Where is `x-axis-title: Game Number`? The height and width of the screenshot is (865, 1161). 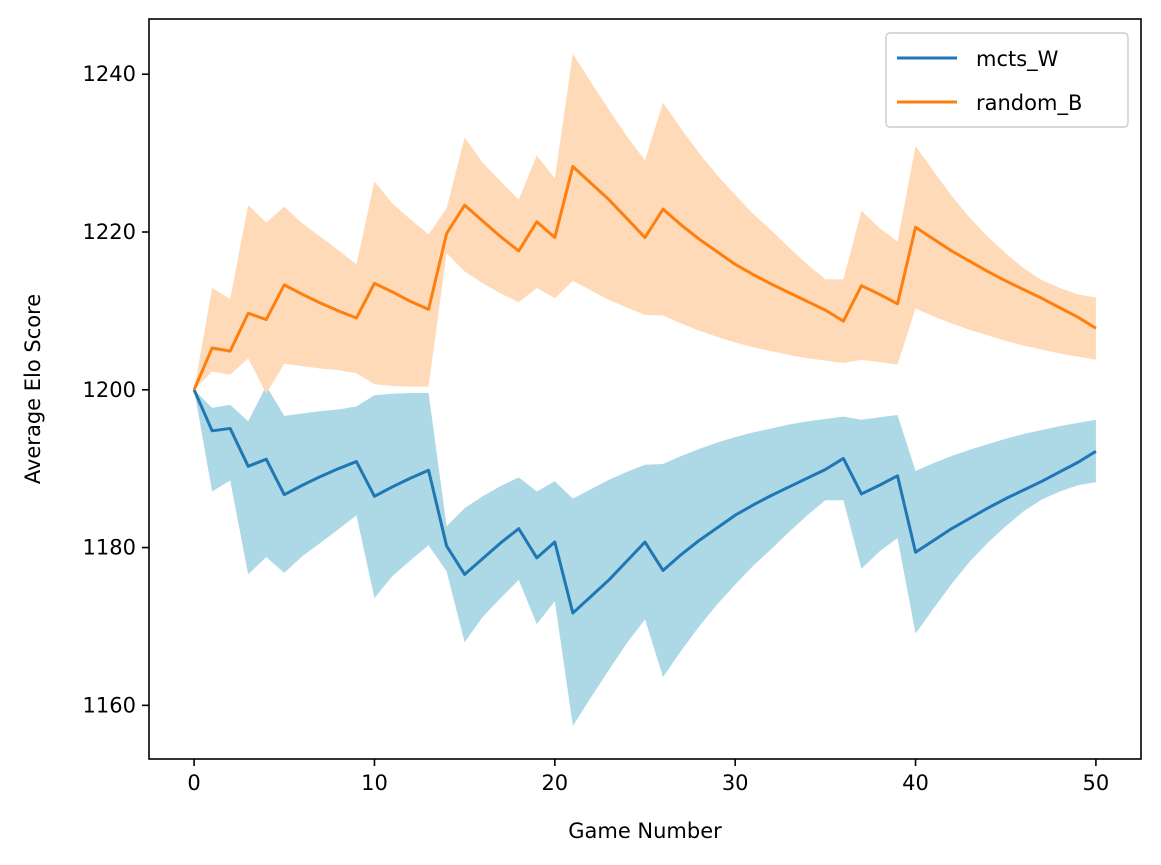
x-axis-title: Game Number is located at coordinates (645, 831).